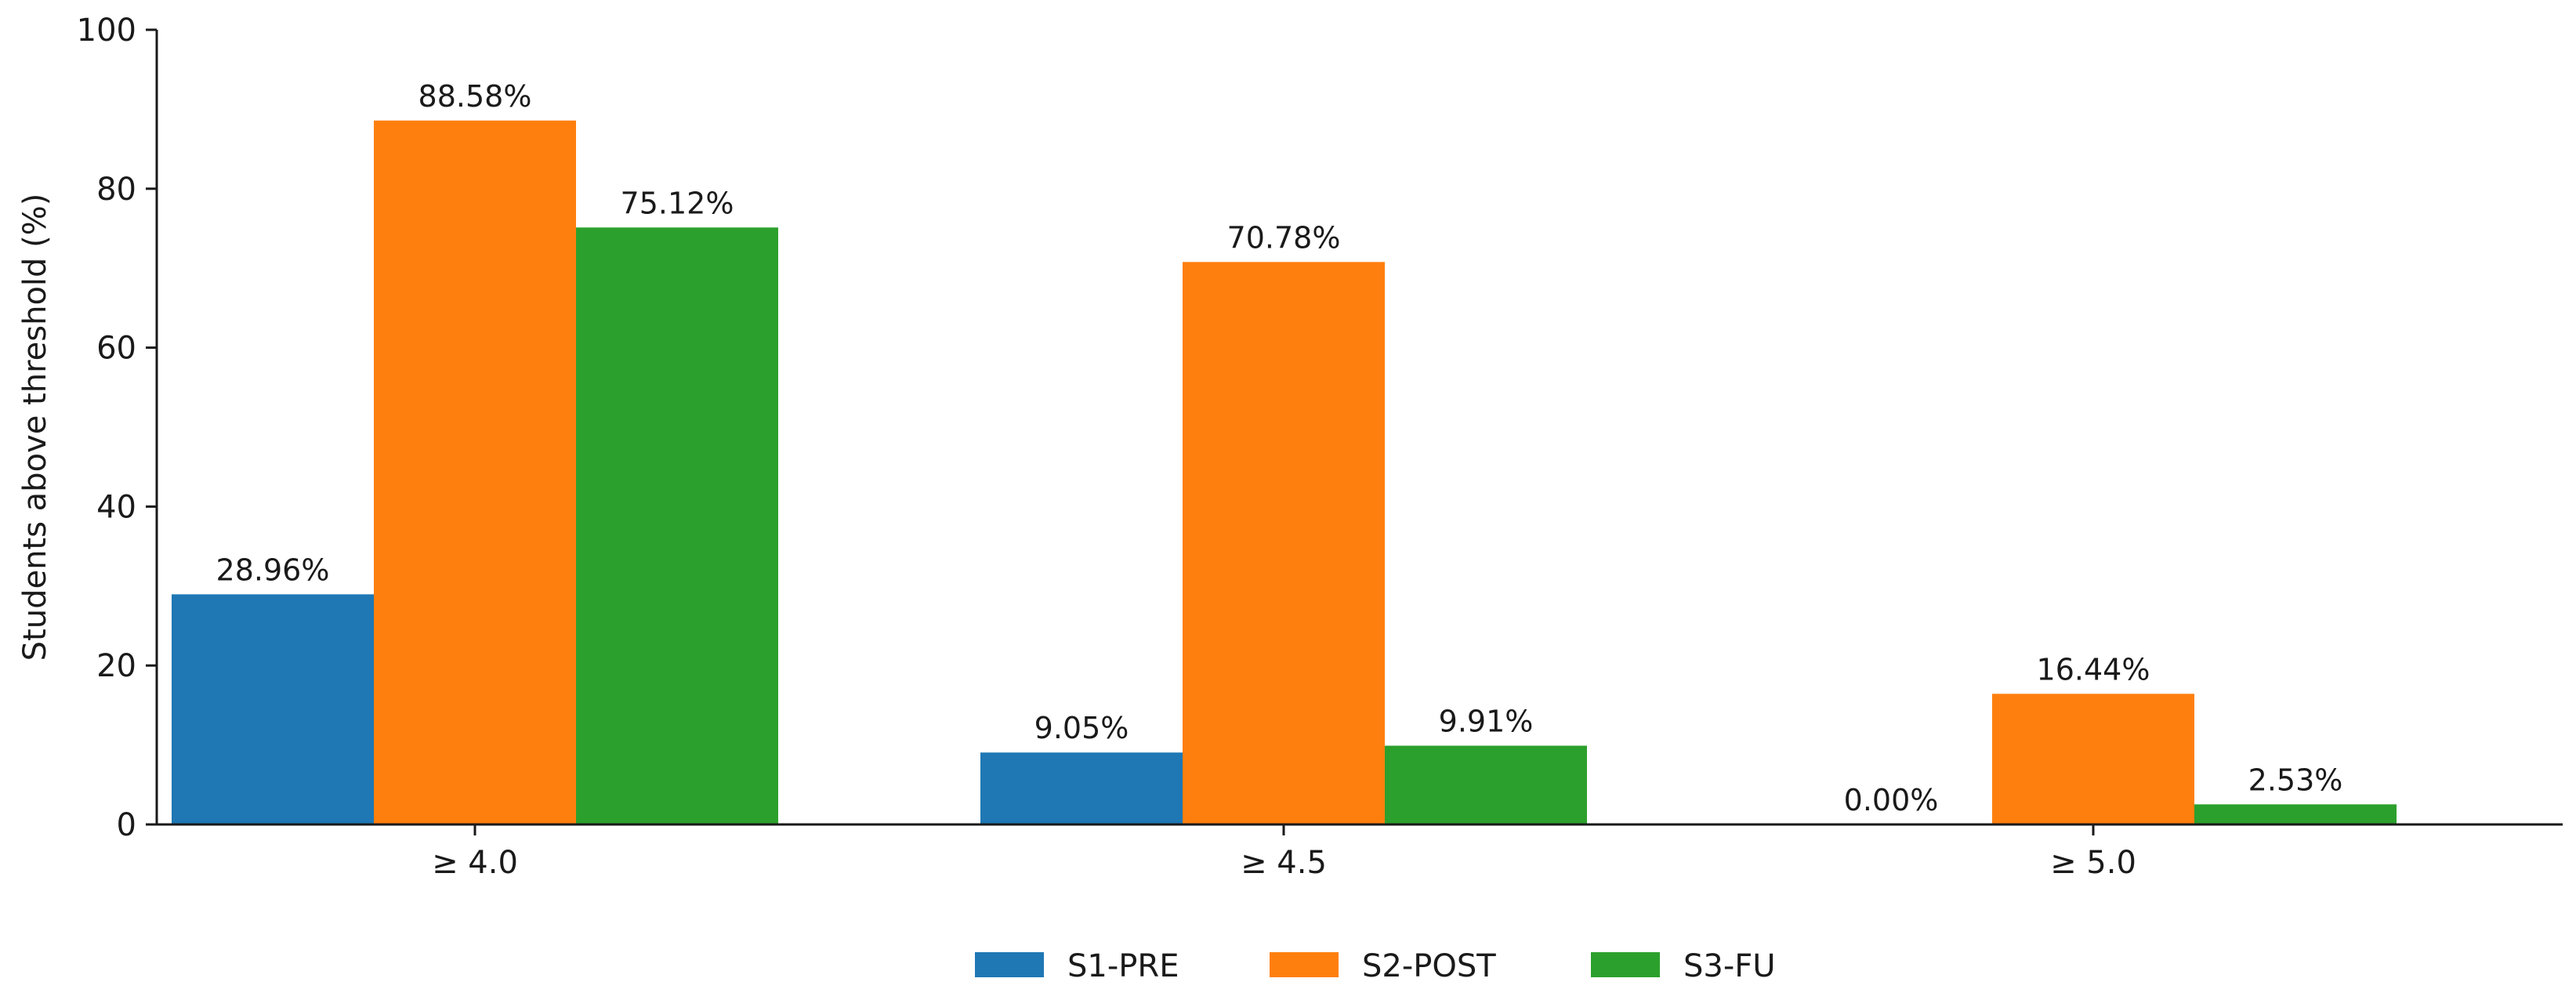 This screenshot has width=2576, height=1000. Describe the element at coordinates (475, 96) in the screenshot. I see `data-label-s2-post-1: 88.58%` at that location.